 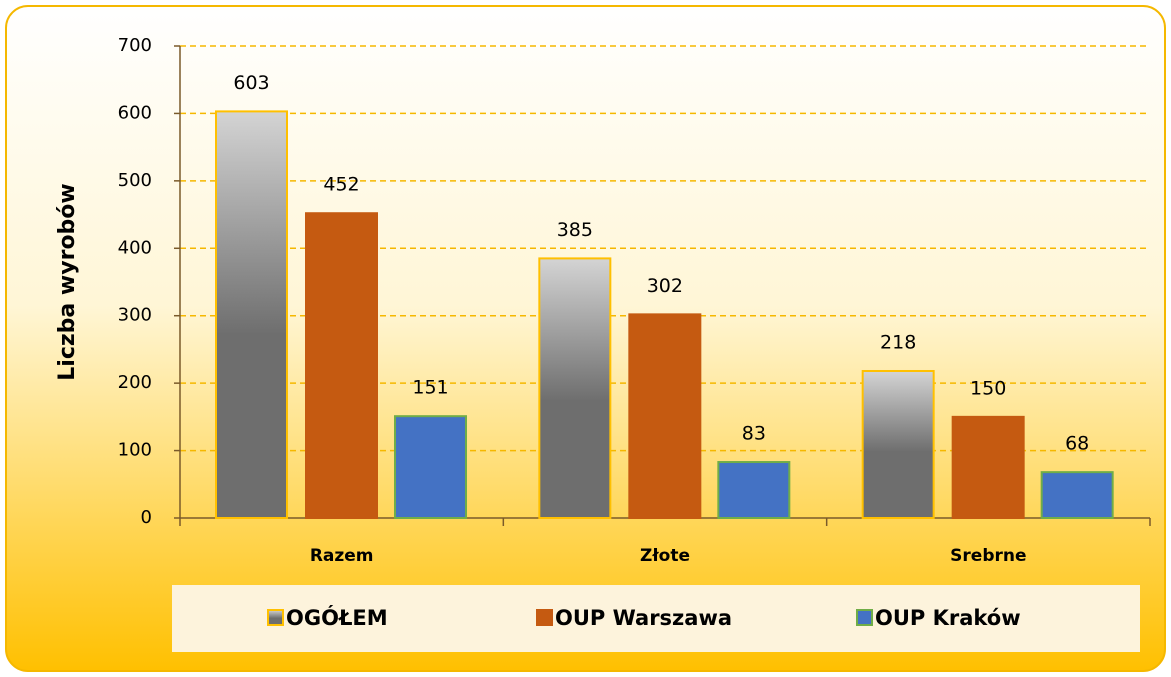 What do you see at coordinates (898, 343) in the screenshot?
I see `data-label: 218` at bounding box center [898, 343].